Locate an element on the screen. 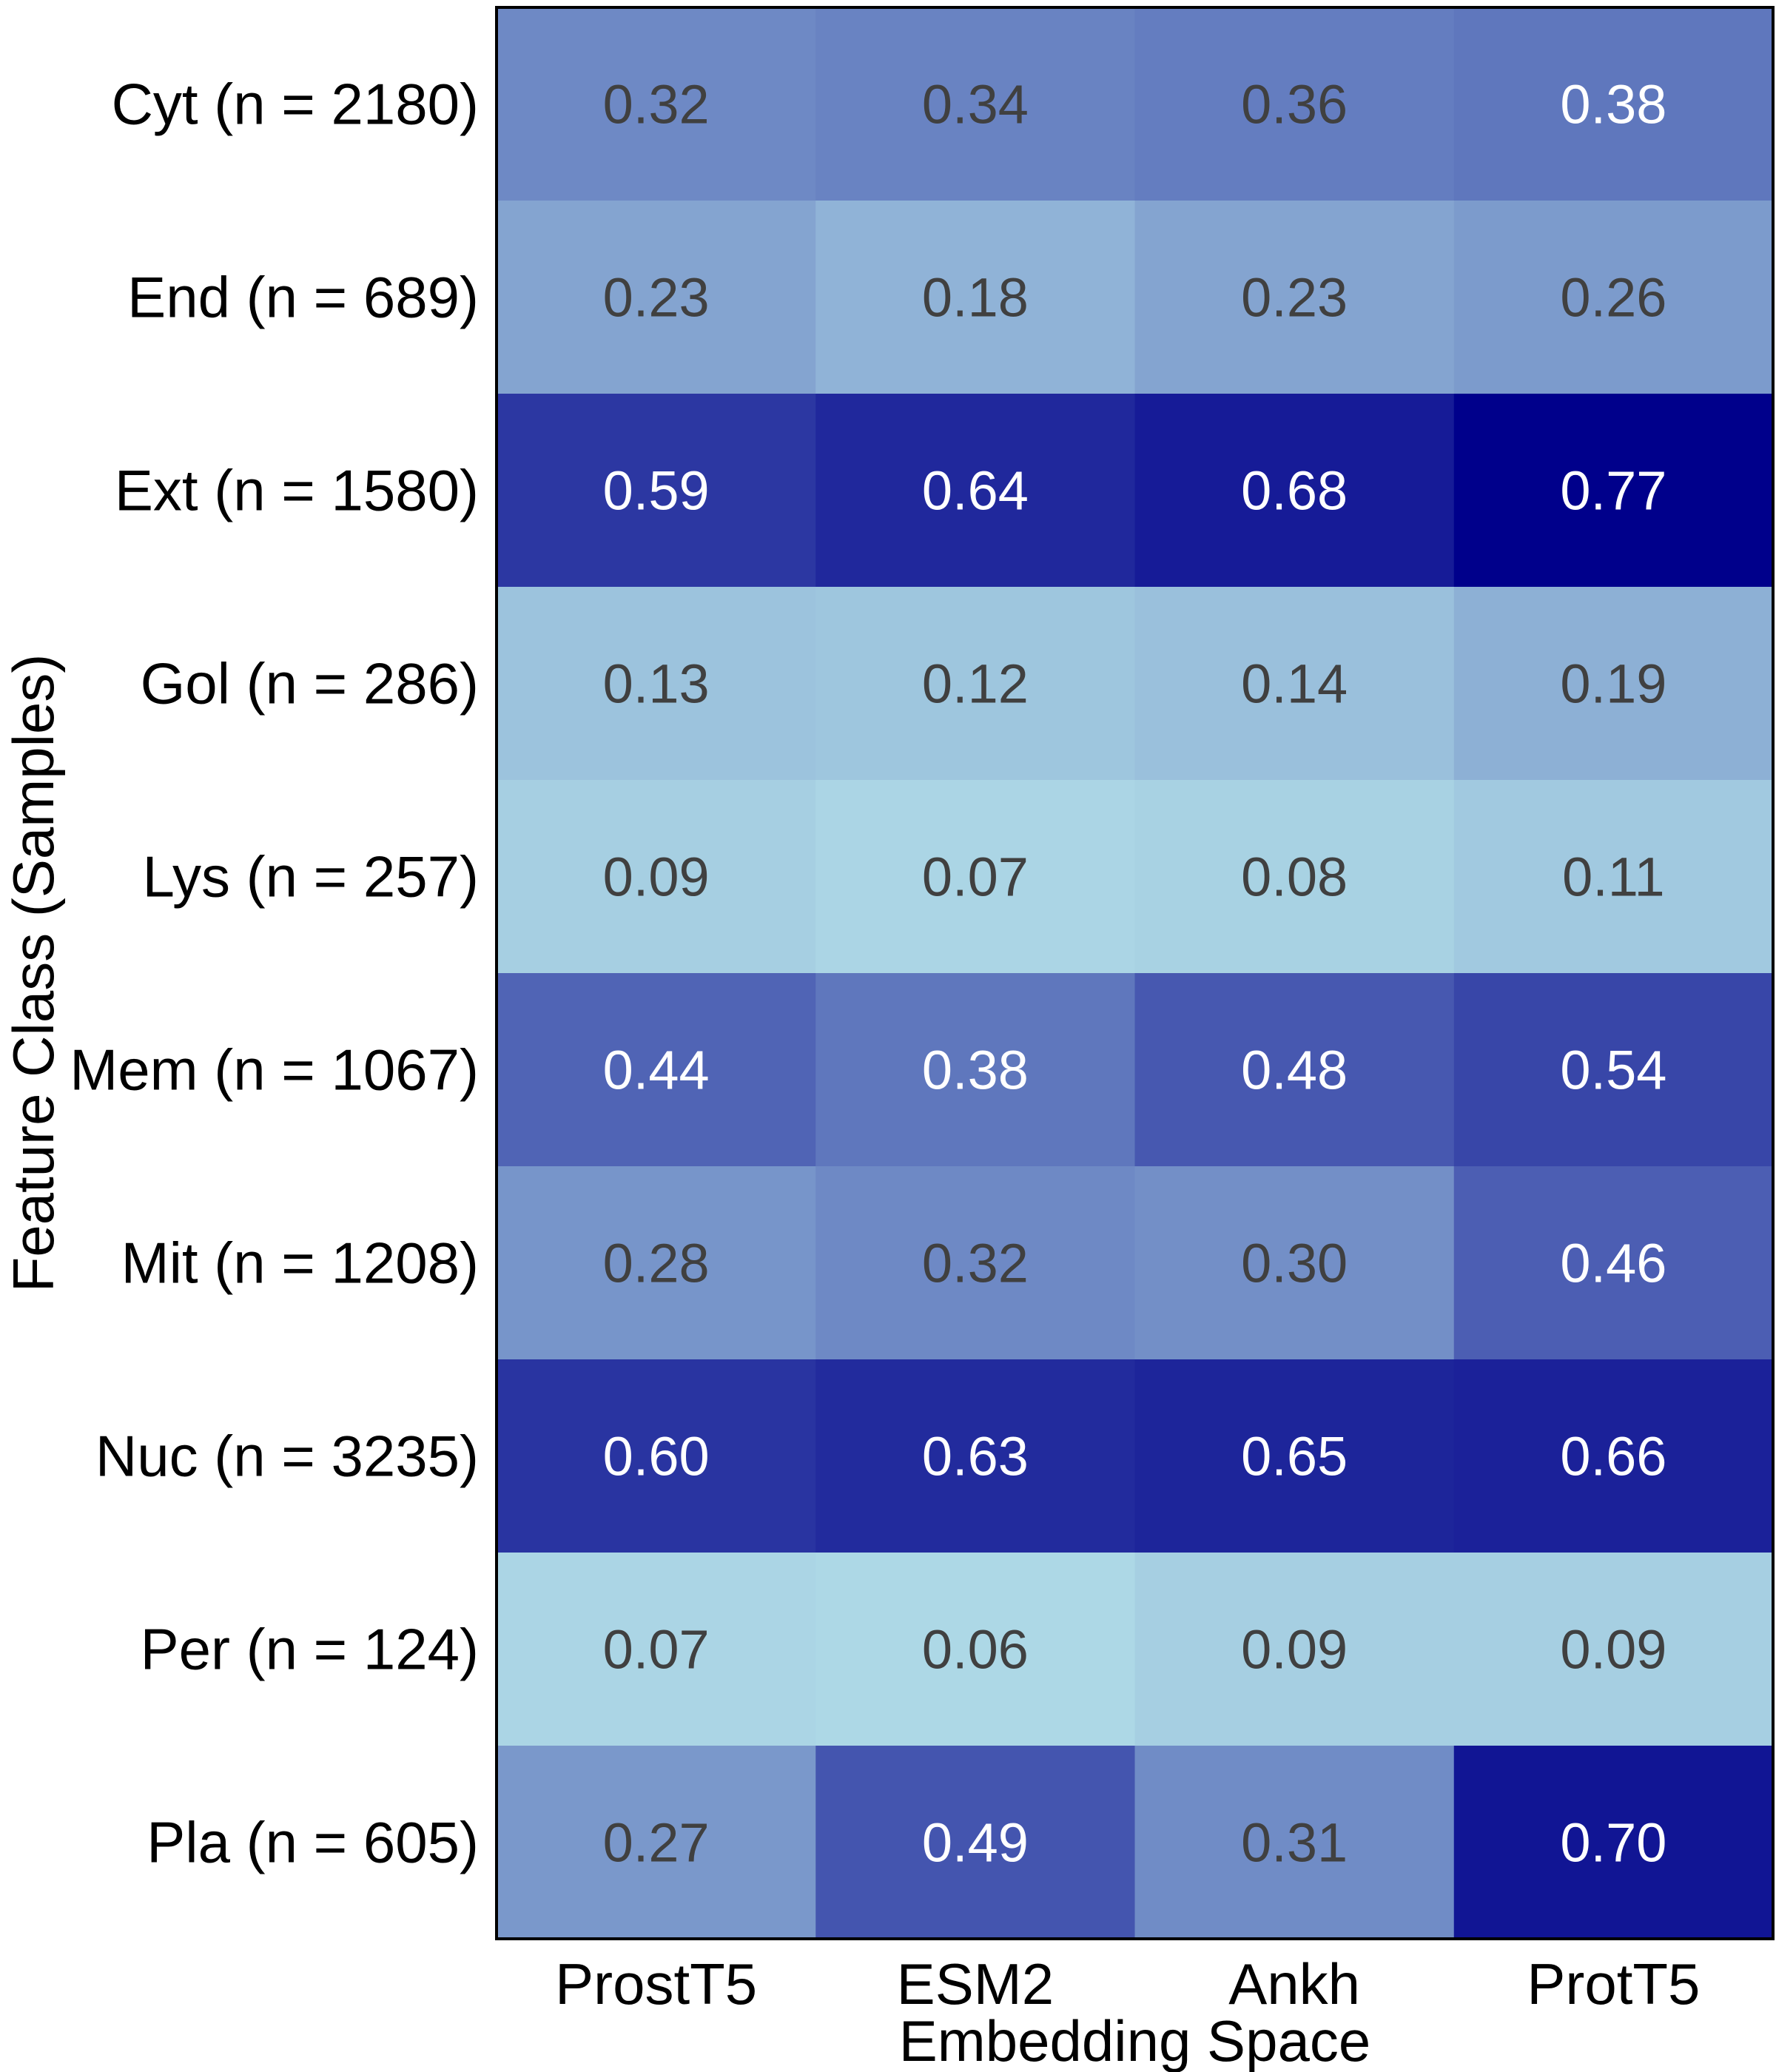  cell-value-label: 0.54 is located at coordinates (1613, 1070).